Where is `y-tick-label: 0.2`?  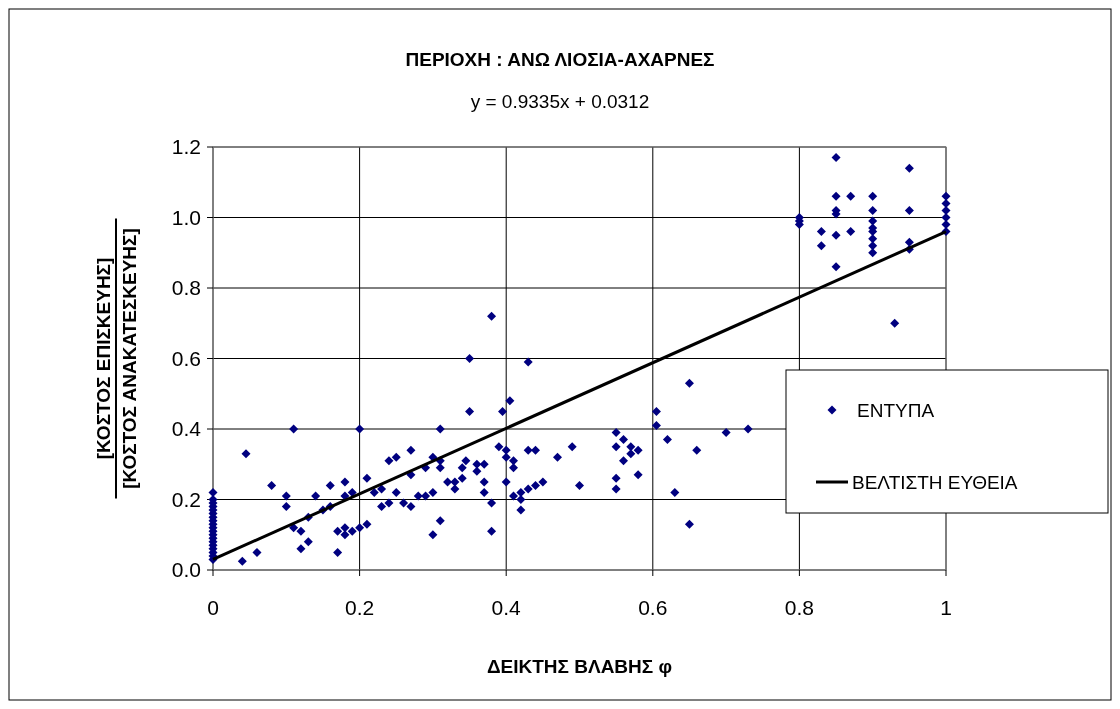 y-tick-label: 0.2 is located at coordinates (186, 499).